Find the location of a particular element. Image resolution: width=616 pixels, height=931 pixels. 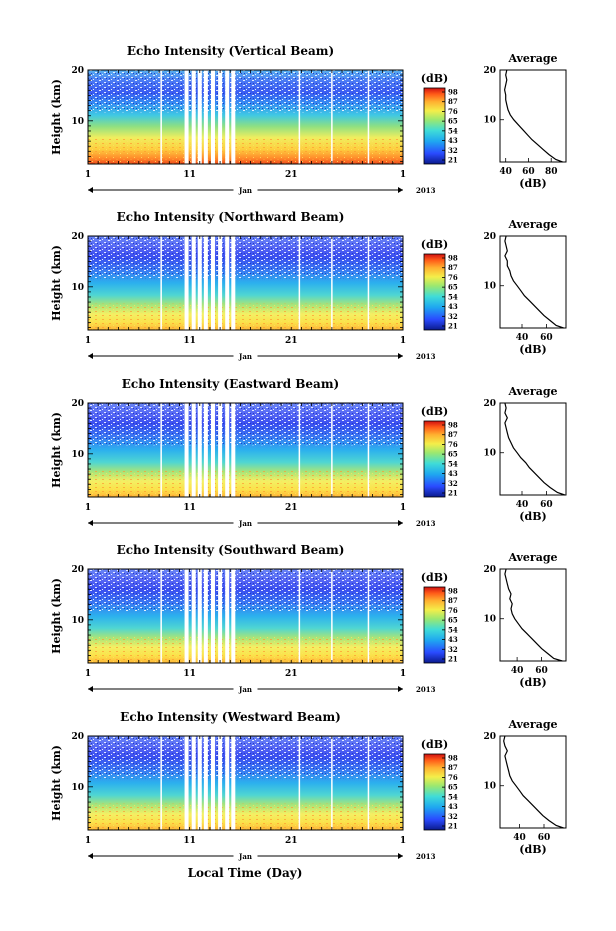

average-frame is located at coordinates (533, 449).